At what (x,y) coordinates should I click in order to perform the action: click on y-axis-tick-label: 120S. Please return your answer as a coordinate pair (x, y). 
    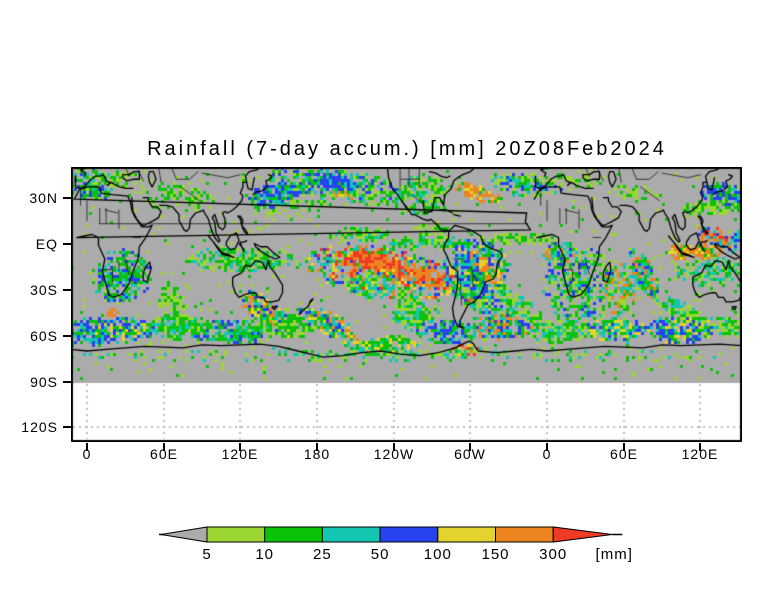
    Looking at the image, I should click on (39, 427).